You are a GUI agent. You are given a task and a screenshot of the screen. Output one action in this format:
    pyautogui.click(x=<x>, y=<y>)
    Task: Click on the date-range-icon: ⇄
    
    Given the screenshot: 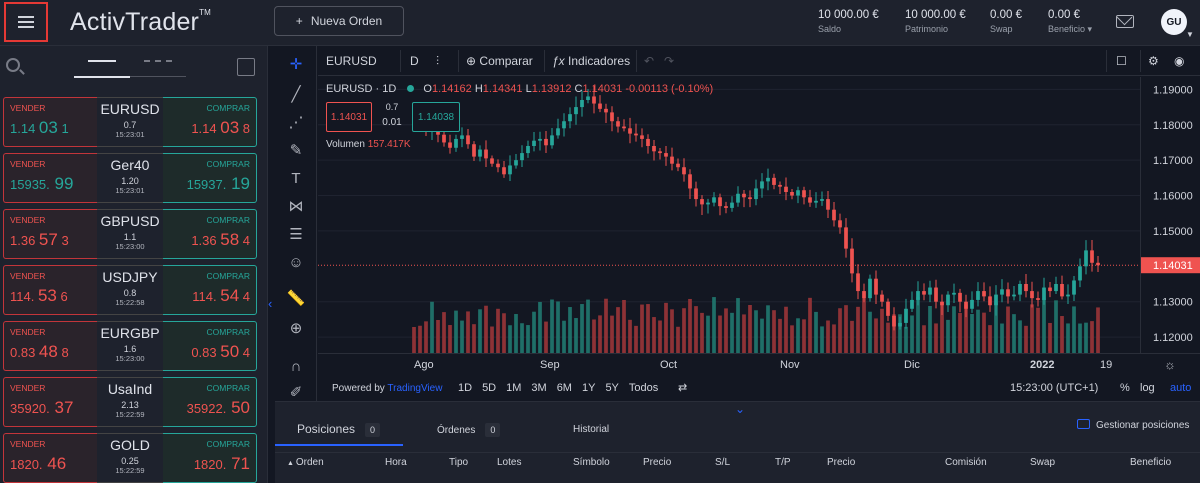 What is the action you would take?
    pyautogui.click(x=683, y=388)
    